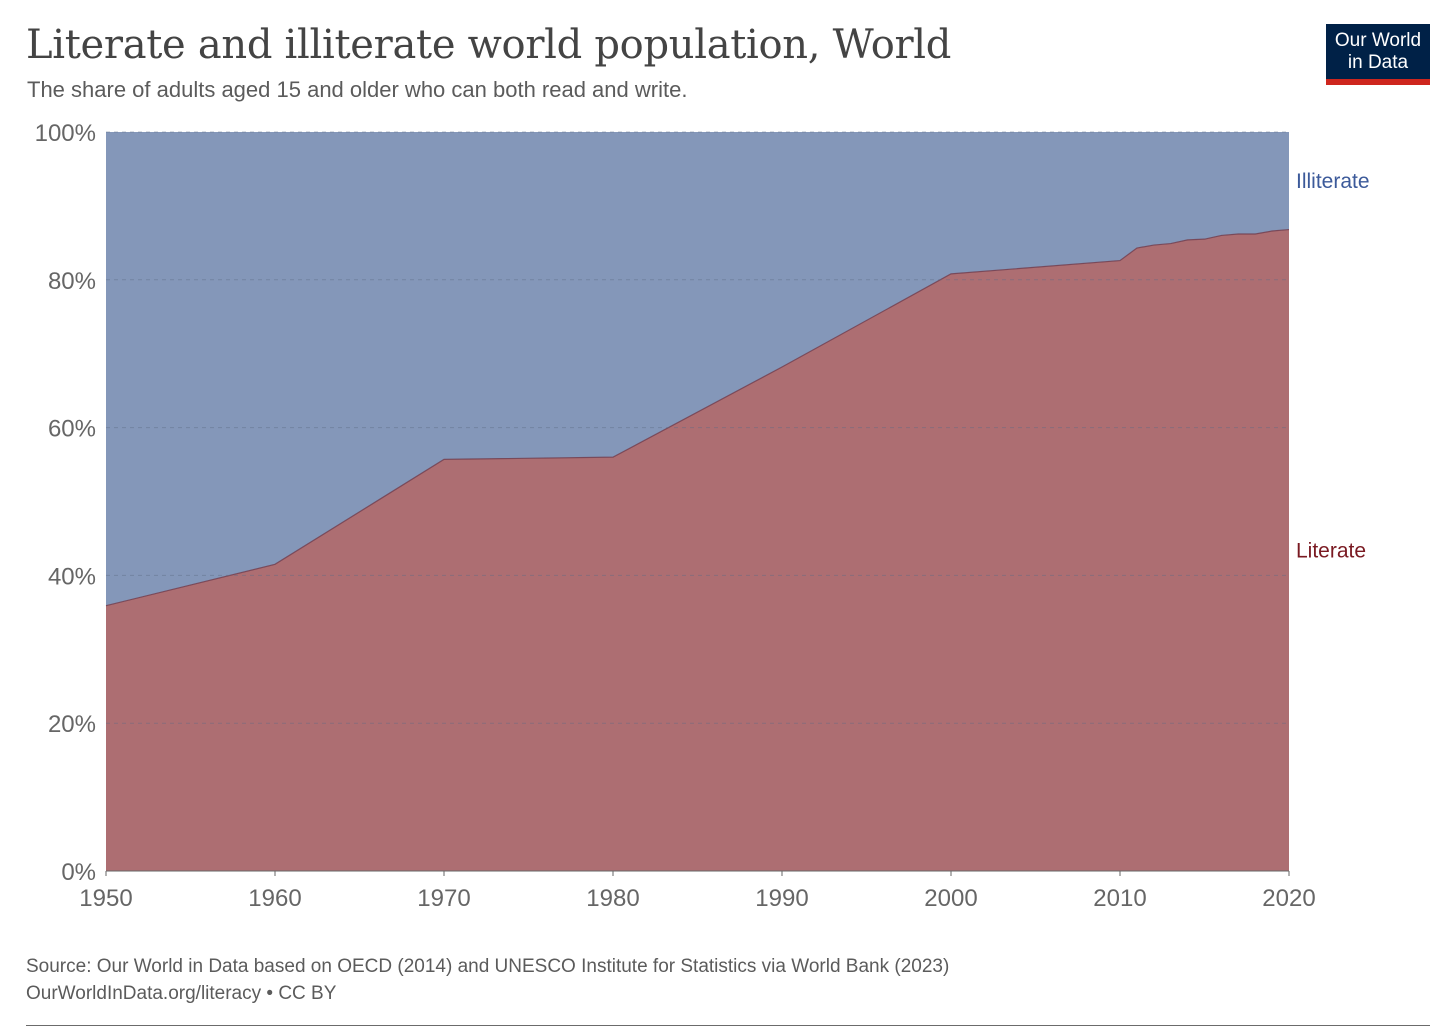 Image resolution: width=1456 pixels, height=1028 pixels. I want to click on y-tick-label: 80%, so click(72, 281).